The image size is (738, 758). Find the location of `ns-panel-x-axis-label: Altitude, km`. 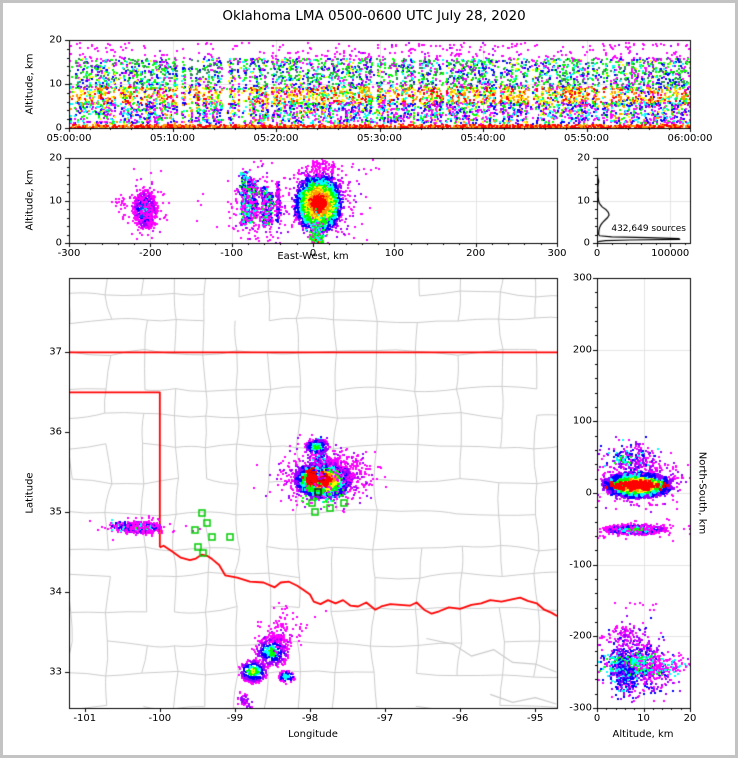

ns-panel-x-axis-label: Altitude, km is located at coordinates (643, 734).